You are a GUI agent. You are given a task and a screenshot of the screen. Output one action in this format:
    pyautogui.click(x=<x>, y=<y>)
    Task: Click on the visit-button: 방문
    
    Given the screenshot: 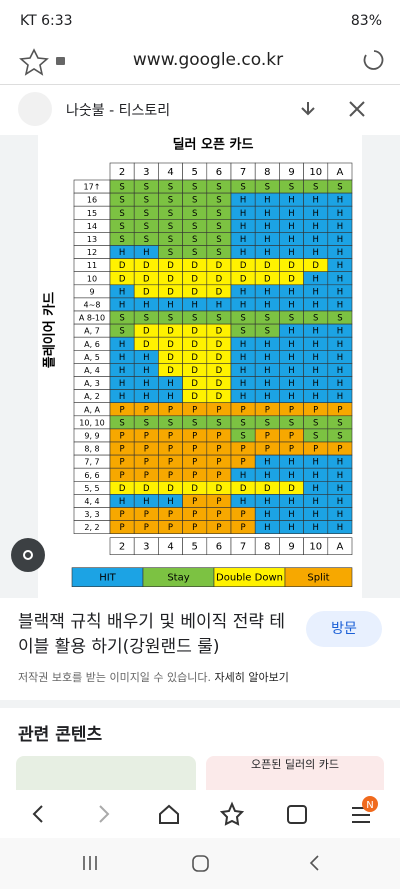 What is the action you would take?
    pyautogui.click(x=344, y=629)
    